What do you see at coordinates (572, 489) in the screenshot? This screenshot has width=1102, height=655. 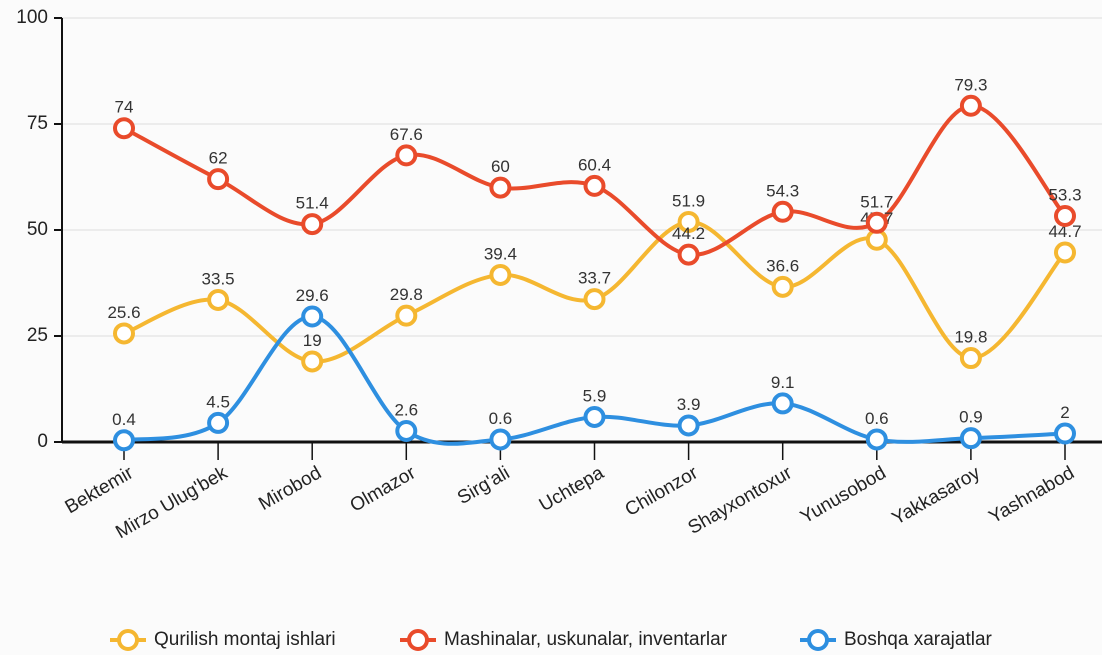 I see `x-tick-label: Uchtepa` at bounding box center [572, 489].